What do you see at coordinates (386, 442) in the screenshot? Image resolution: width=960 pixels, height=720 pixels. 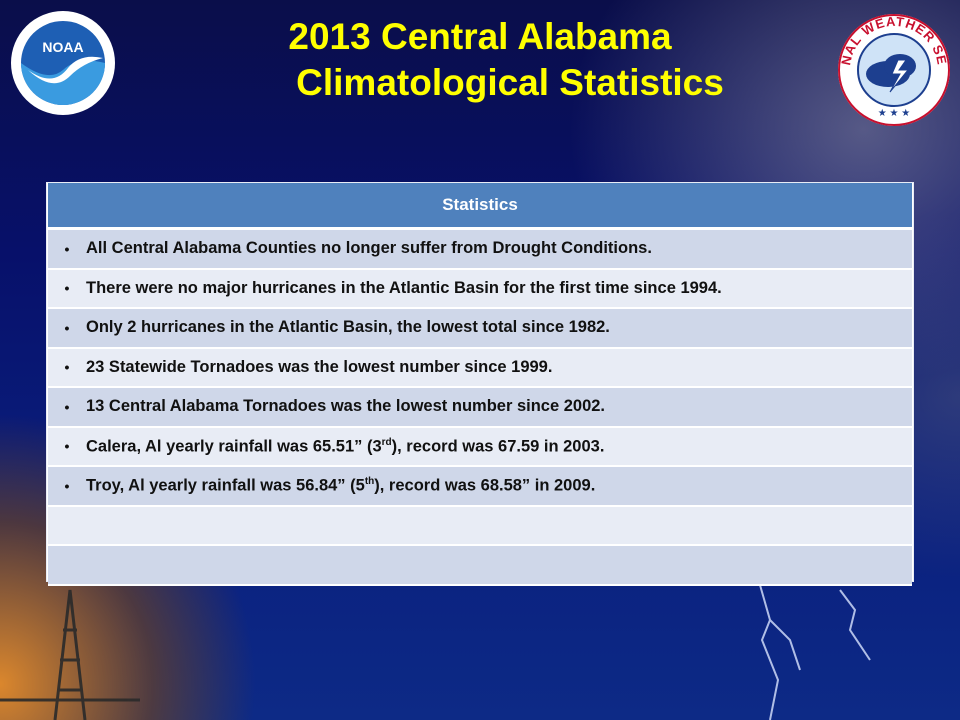 I see `ordinal-suffix: rd` at bounding box center [386, 442].